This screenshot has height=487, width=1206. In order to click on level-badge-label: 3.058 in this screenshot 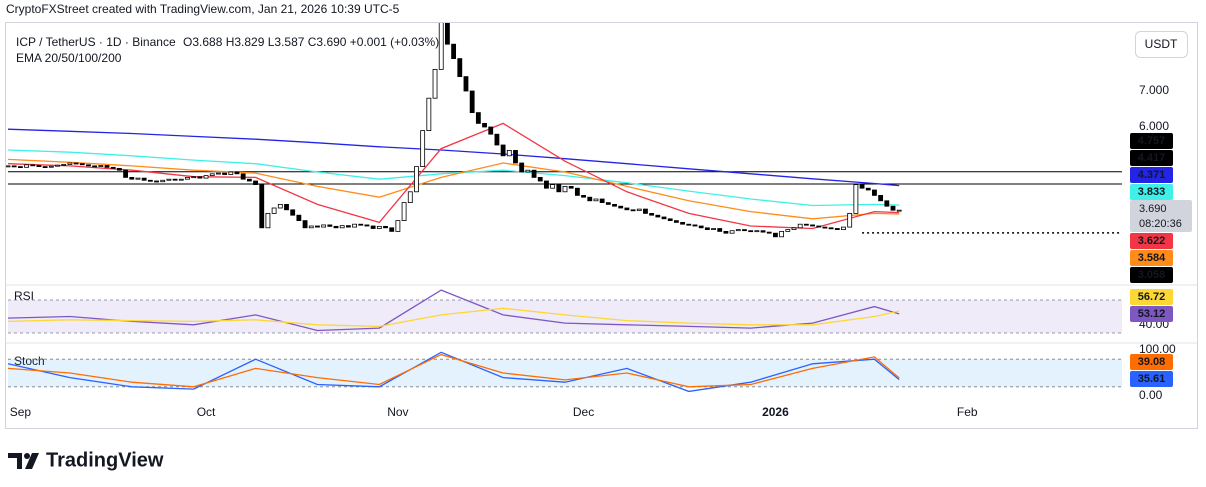, I will do `click(1152, 275)`.